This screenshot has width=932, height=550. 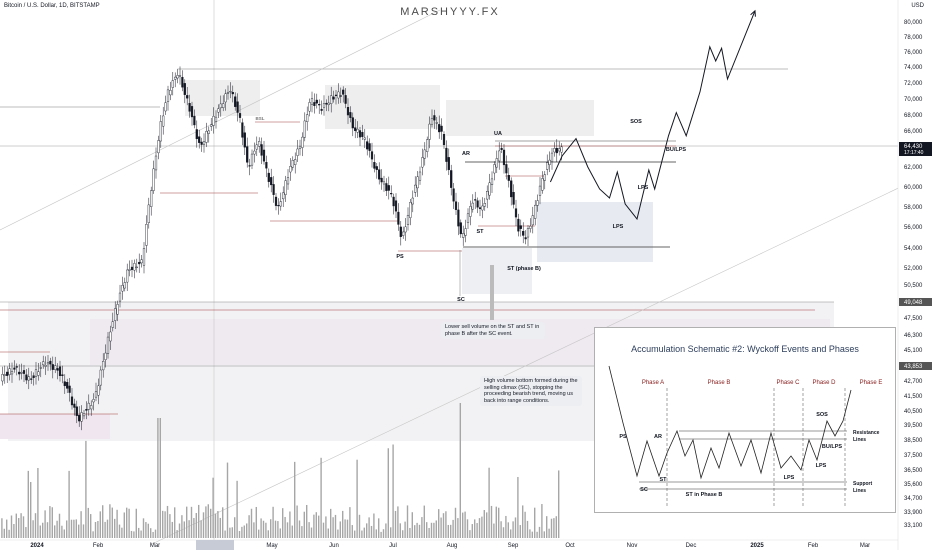 What do you see at coordinates (913, 23) in the screenshot?
I see `y-tick-label: 80,000` at bounding box center [913, 23].